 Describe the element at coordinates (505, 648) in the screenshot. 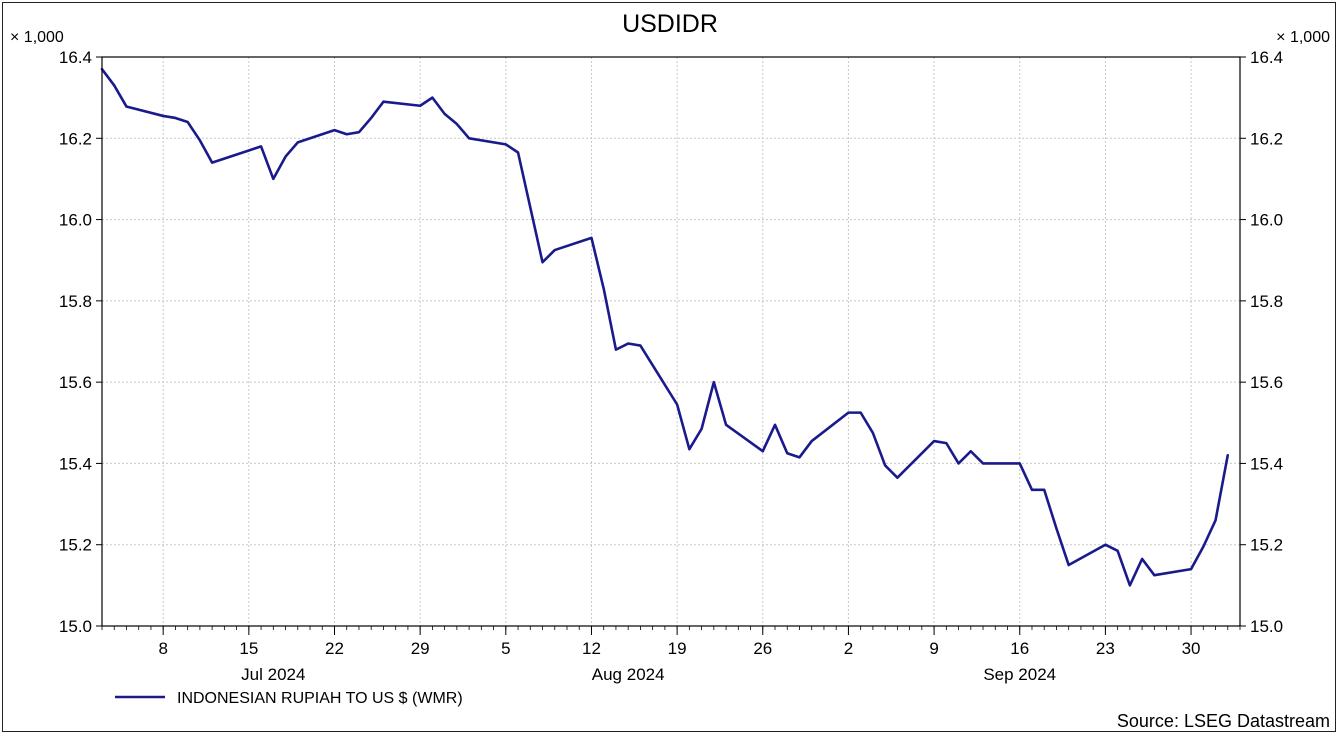

I see `x-tick-label: 5` at that location.